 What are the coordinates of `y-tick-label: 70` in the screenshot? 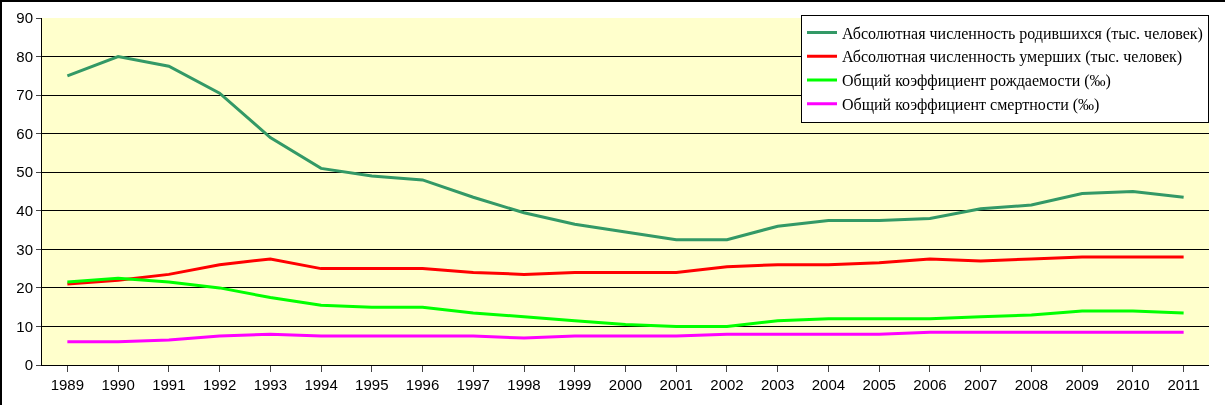 It's located at (24, 95).